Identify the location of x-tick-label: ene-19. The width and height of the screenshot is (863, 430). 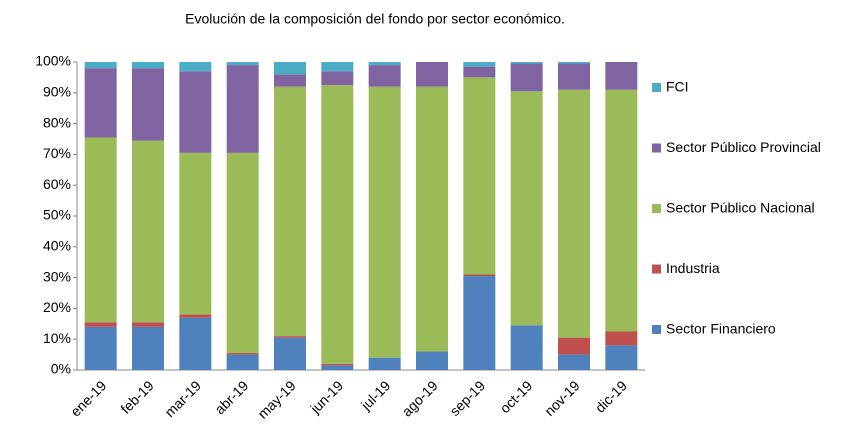
(88, 398).